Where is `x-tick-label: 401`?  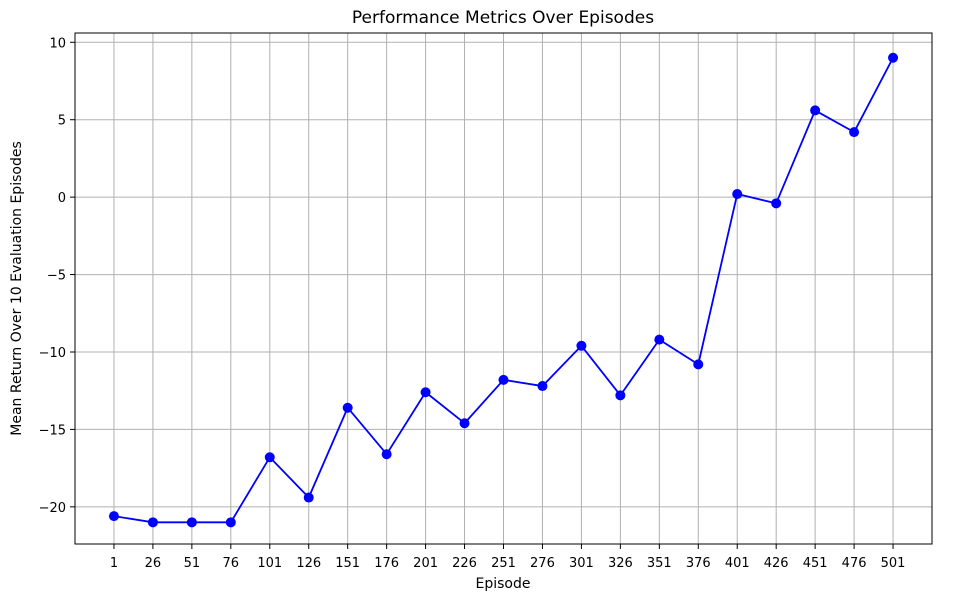 x-tick-label: 401 is located at coordinates (737, 563).